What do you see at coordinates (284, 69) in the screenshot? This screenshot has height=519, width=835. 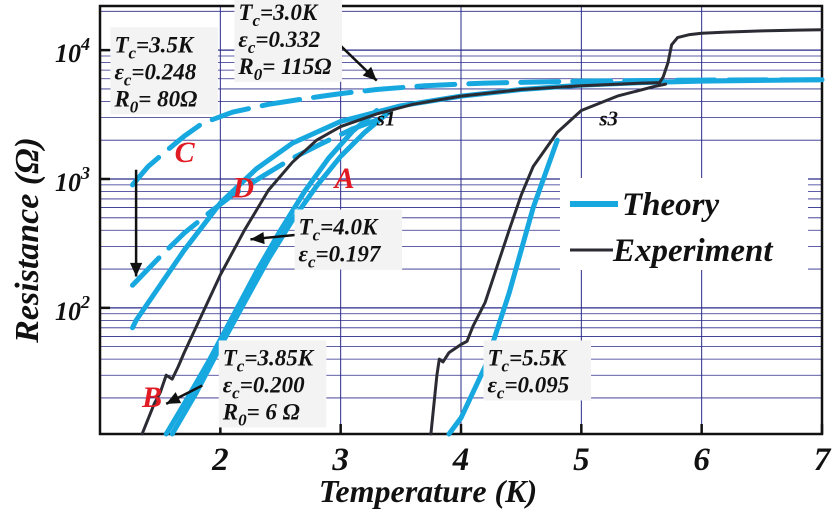 I see `annotation-line: R0= 115Ω` at bounding box center [284, 69].